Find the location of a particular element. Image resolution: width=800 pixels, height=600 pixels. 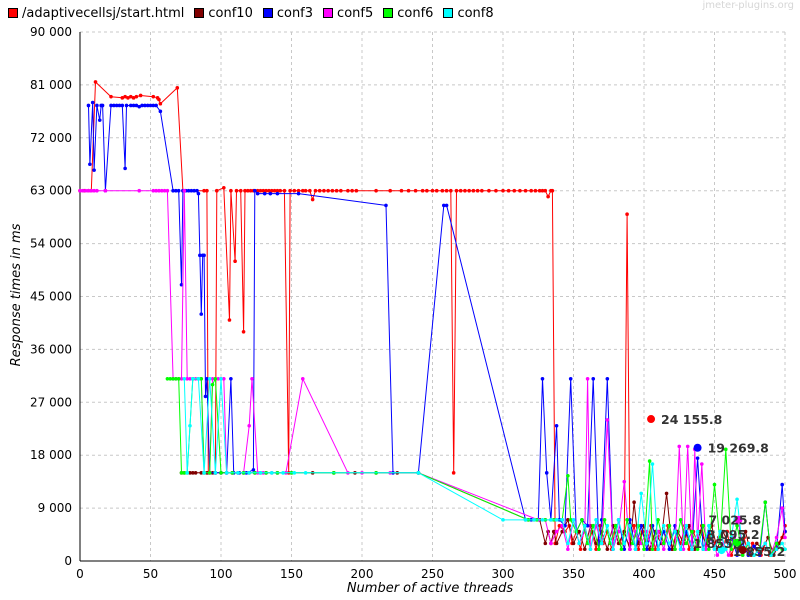

legend-item: conf10 is located at coordinates (223, 13).